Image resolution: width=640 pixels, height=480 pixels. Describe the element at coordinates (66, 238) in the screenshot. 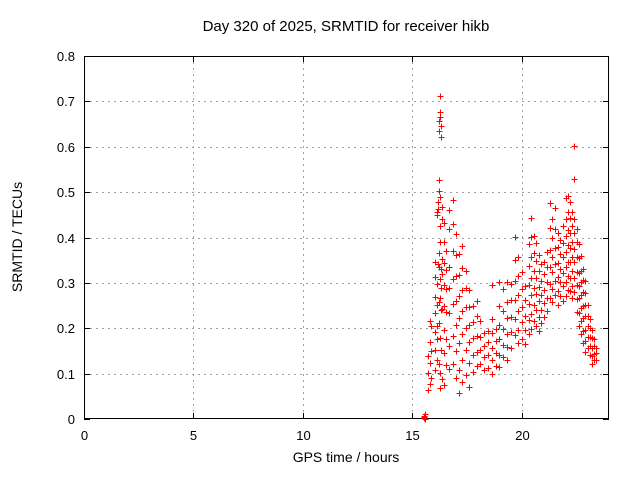

I see `y-tick-label: 0.4` at that location.